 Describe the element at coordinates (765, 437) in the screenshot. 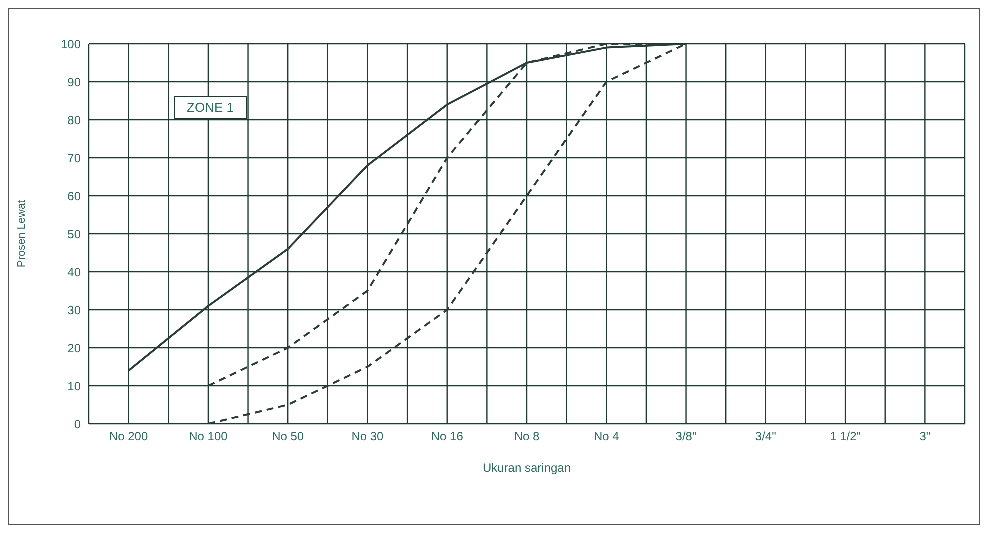

I see `x-tick-label: 3/4"` at that location.